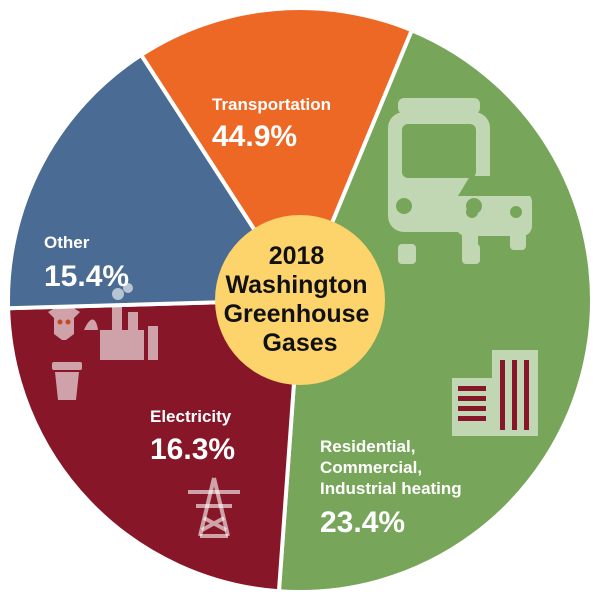 The height and width of the screenshot is (600, 600). What do you see at coordinates (192, 449) in the screenshot?
I see `slice-value-electricity: 16.3%` at bounding box center [192, 449].